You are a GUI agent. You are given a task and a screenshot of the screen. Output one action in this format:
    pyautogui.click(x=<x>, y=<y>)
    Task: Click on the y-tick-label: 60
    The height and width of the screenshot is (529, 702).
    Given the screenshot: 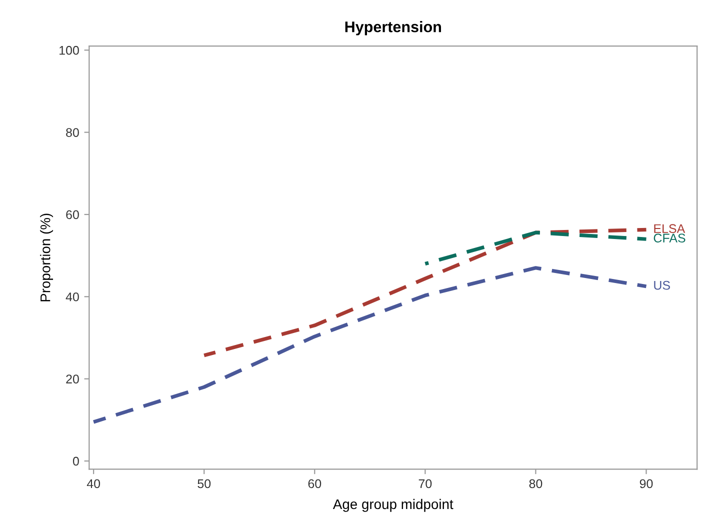 What is the action you would take?
    pyautogui.click(x=72, y=215)
    